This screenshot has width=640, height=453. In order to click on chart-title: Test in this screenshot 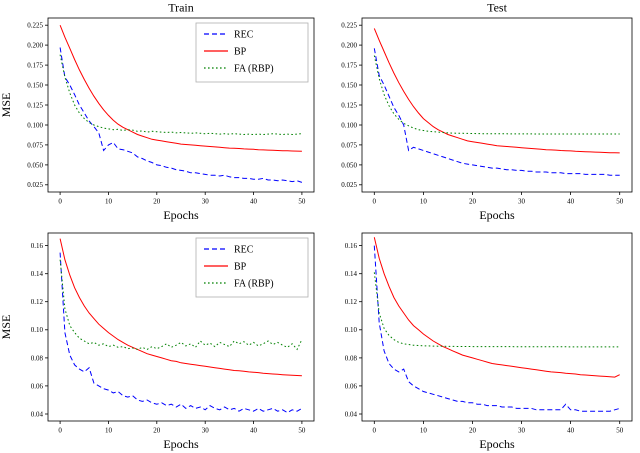, I will do `click(497, 8)`.